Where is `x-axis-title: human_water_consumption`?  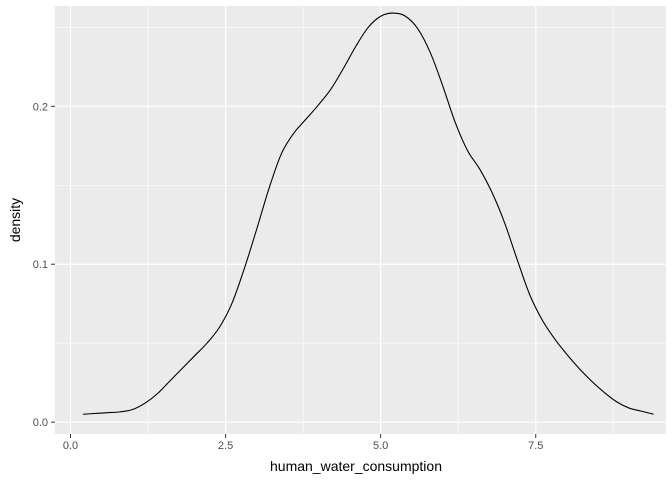 x-axis-title: human_water_consumption is located at coordinates (356, 466).